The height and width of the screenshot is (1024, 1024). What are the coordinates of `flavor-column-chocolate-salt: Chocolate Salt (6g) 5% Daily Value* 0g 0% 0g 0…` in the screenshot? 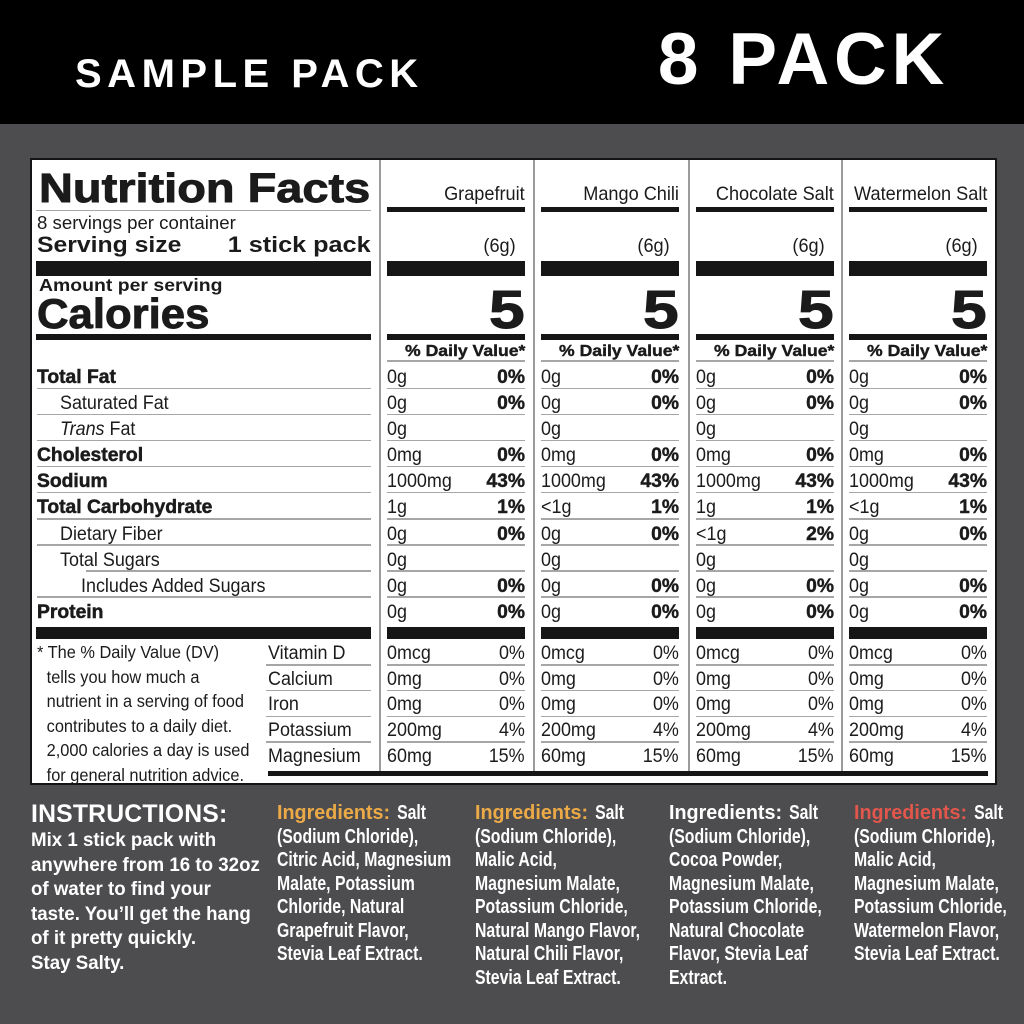 It's located at (765, 471).